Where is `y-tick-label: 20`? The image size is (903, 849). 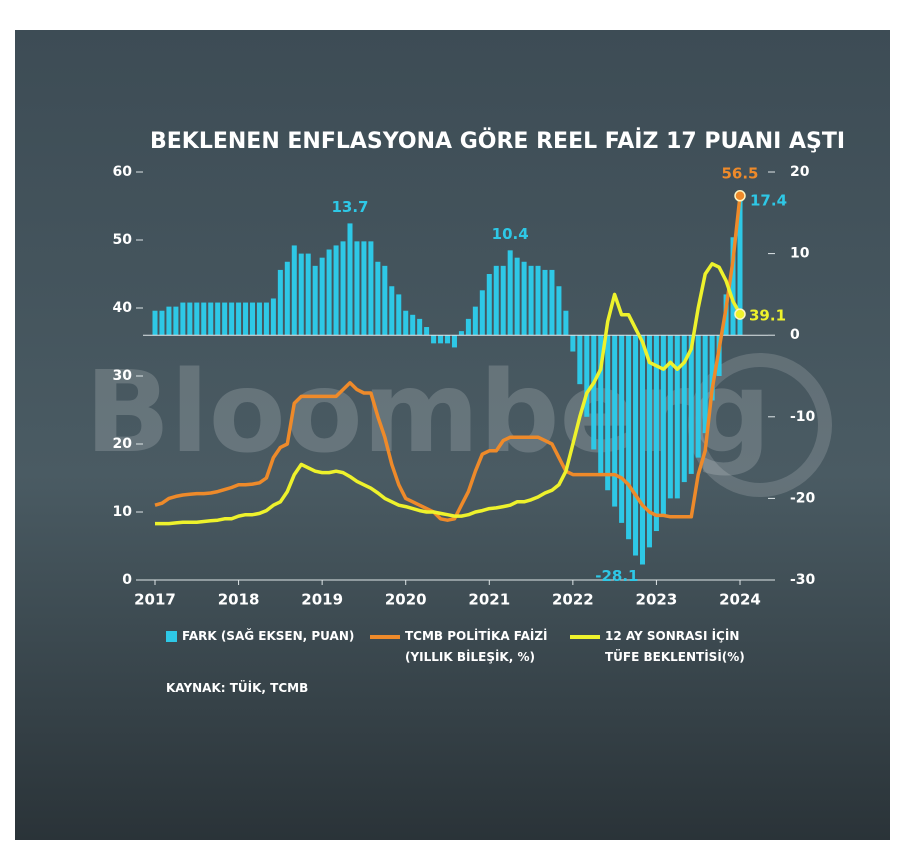
y-tick-label: 20 is located at coordinates (123, 444).